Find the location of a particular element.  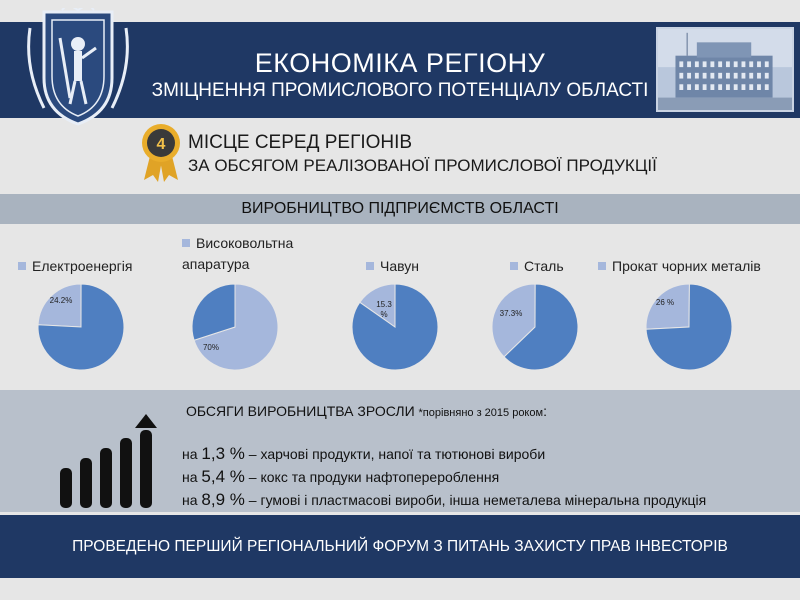

legend-cast-iron: Чавун is located at coordinates (392, 266).